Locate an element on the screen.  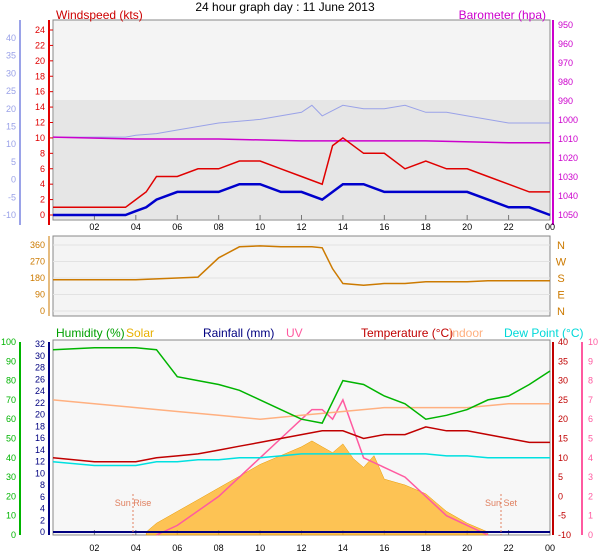
wind-x-label: 14 is located at coordinates (343, 227).